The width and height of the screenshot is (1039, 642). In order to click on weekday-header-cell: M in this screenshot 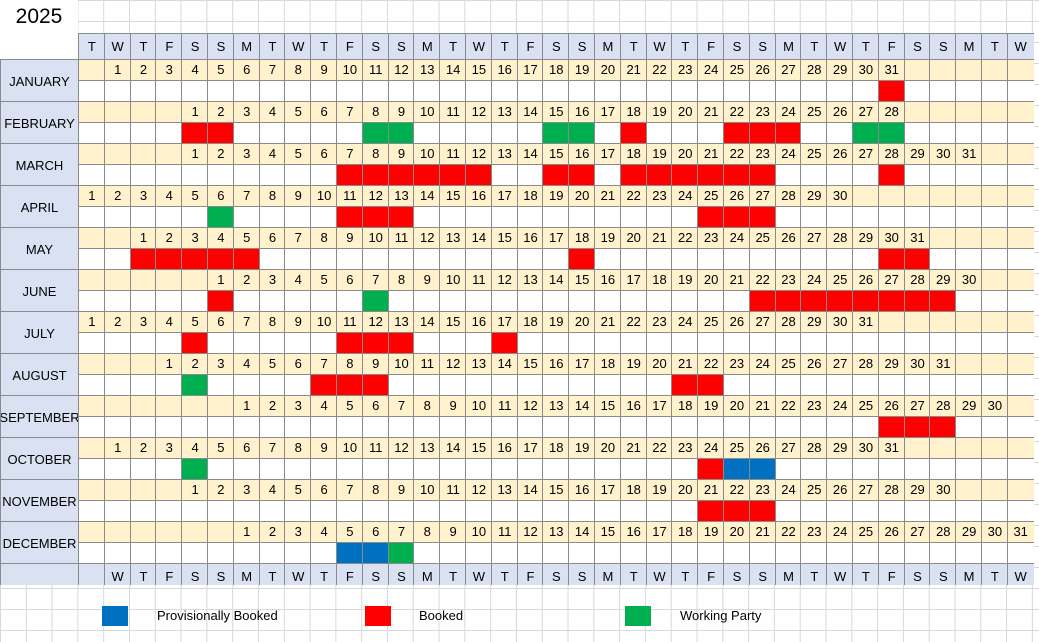, I will do `click(968, 46)`.